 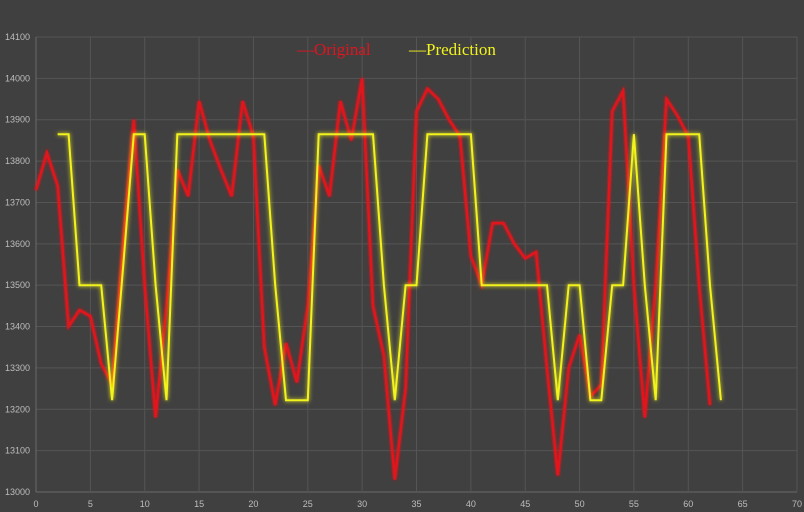 I want to click on x-tick-label: 5, so click(x=90, y=504).